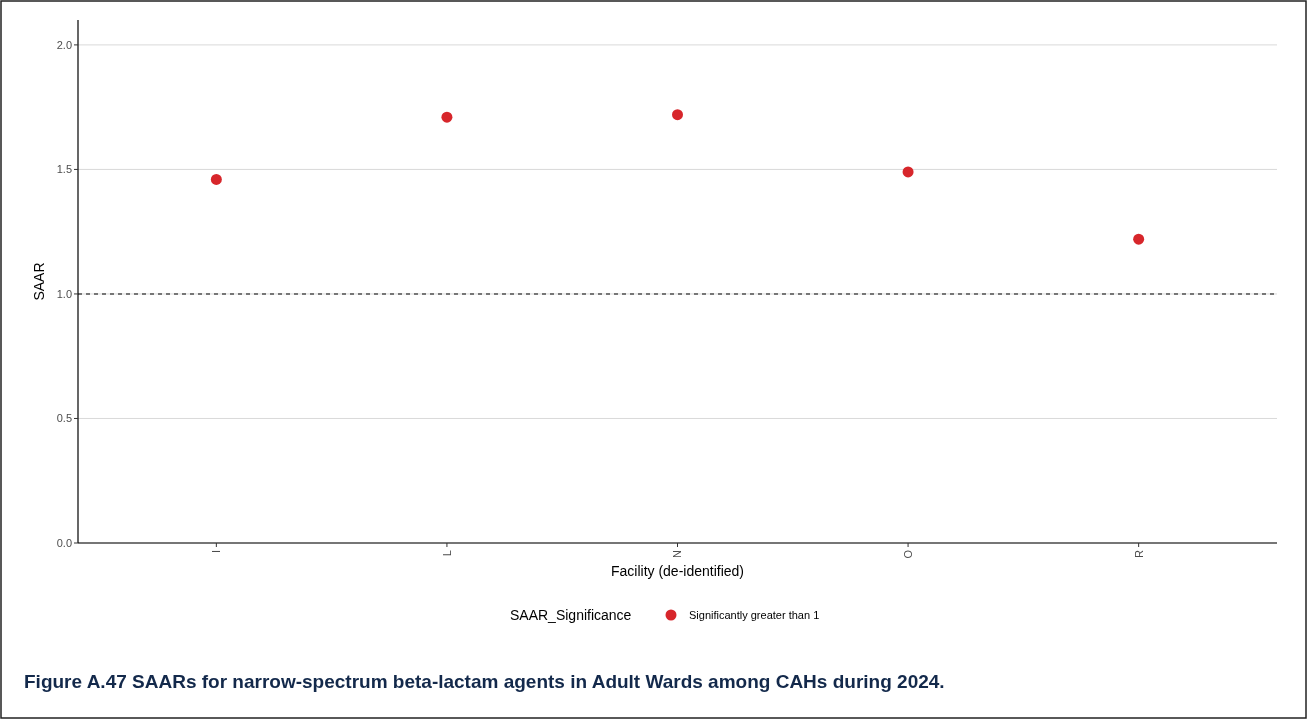  What do you see at coordinates (39, 281) in the screenshot?
I see `y-axis-title: SAAR` at bounding box center [39, 281].